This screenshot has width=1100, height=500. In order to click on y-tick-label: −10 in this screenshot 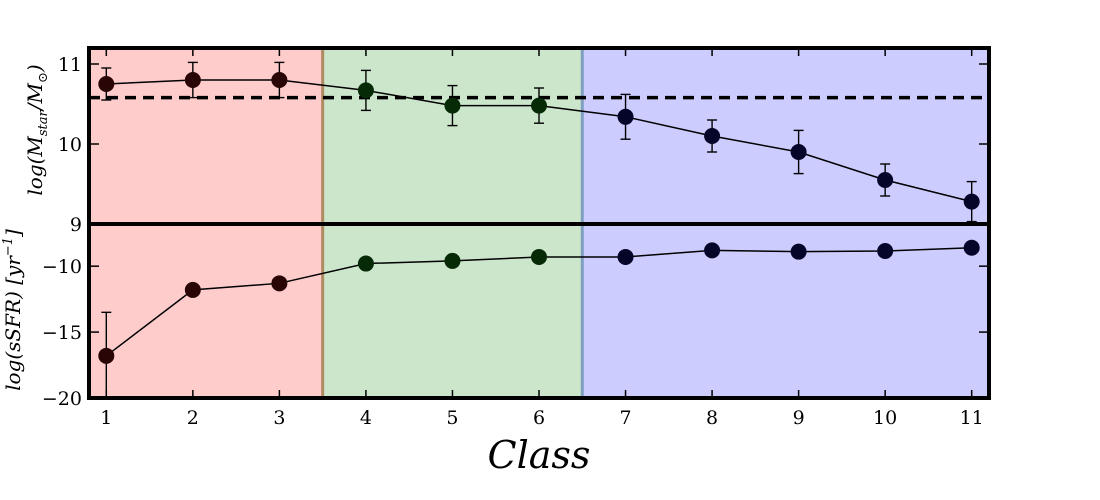, I will do `click(62, 267)`.